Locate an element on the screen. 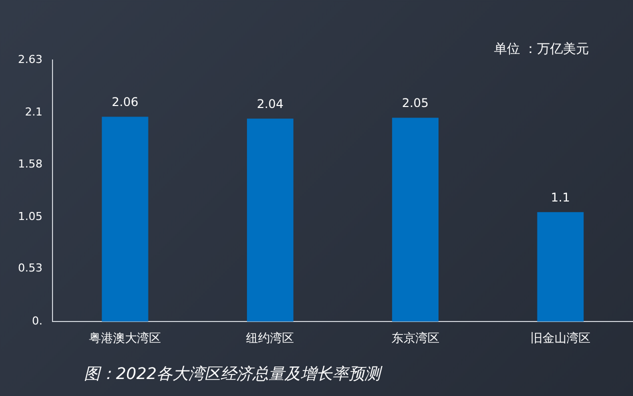  text: 单位 ：万亿美元 is located at coordinates (541, 49).